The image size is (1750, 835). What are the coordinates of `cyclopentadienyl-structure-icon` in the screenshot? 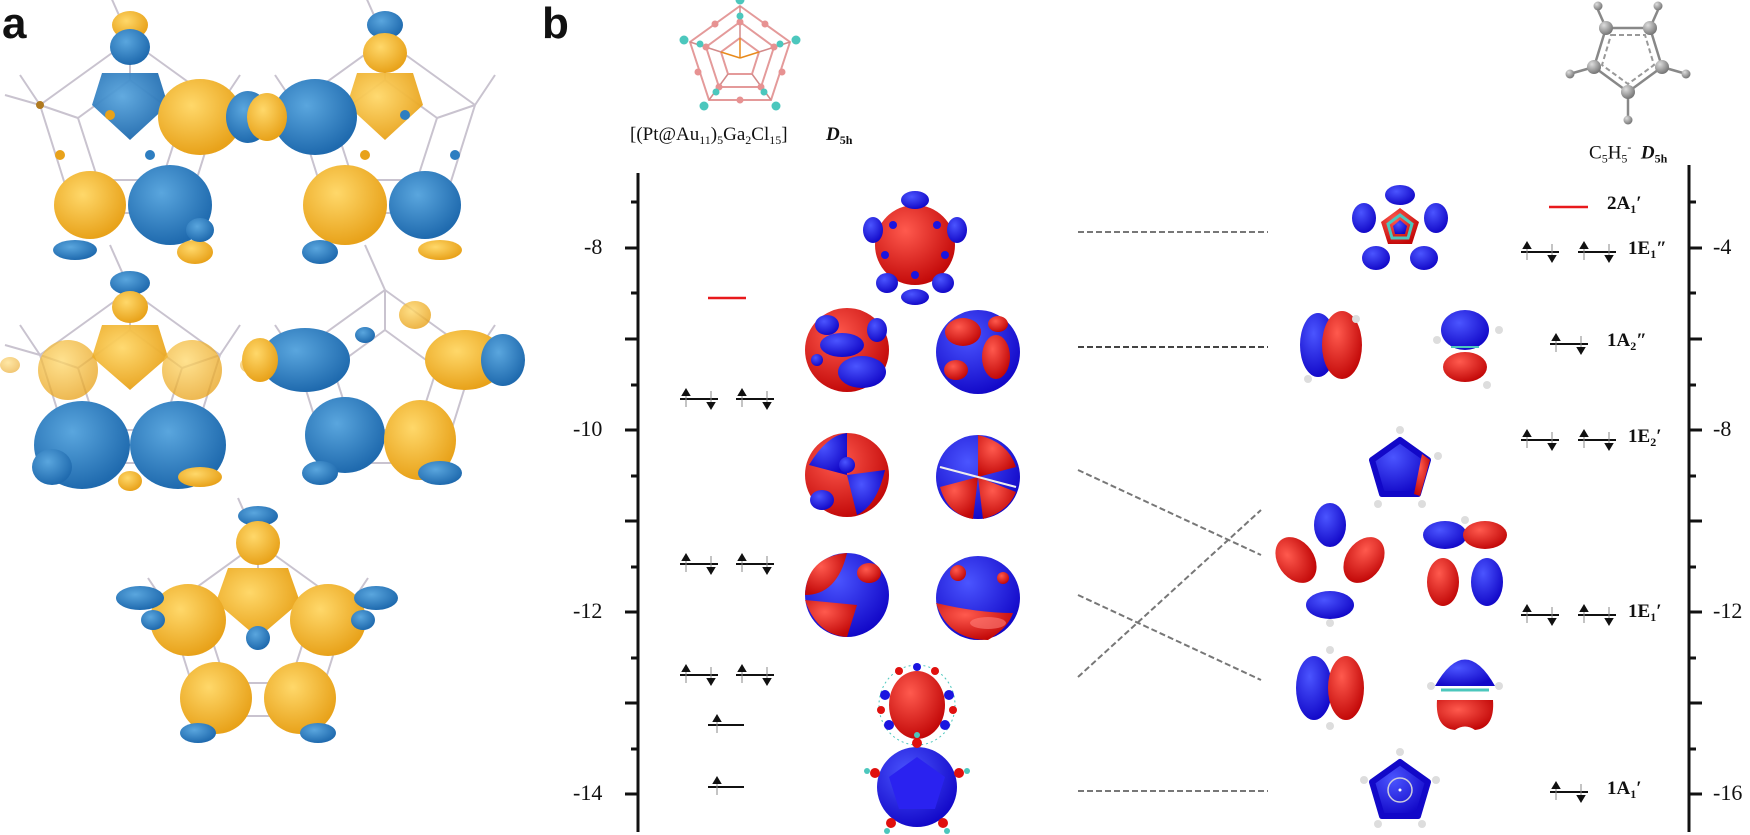 It's located at (1628, 63).